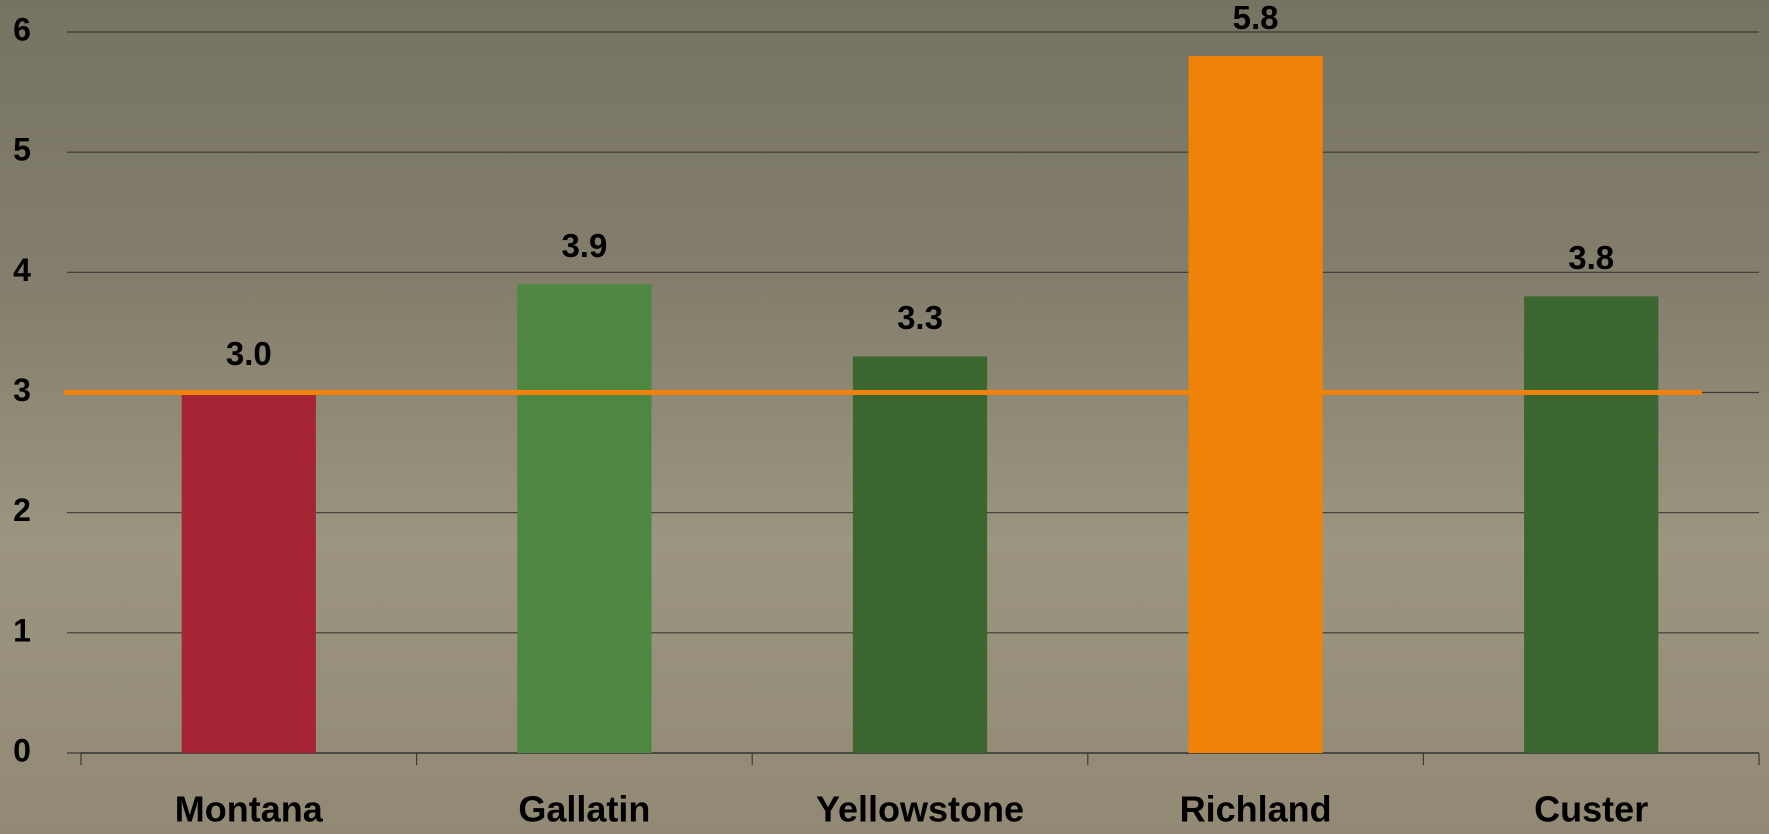 The height and width of the screenshot is (834, 1769). Describe the element at coordinates (249, 809) in the screenshot. I see `x-tick-label: Montana` at that location.